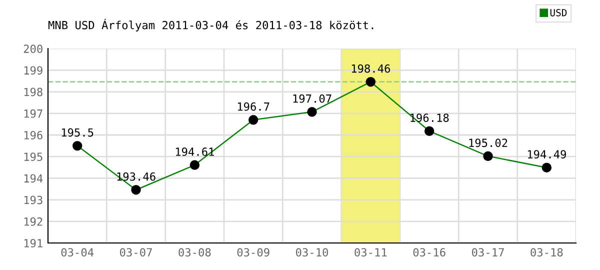 The height and width of the screenshot is (270, 600). I want to click on legend-label: USD, so click(558, 12).